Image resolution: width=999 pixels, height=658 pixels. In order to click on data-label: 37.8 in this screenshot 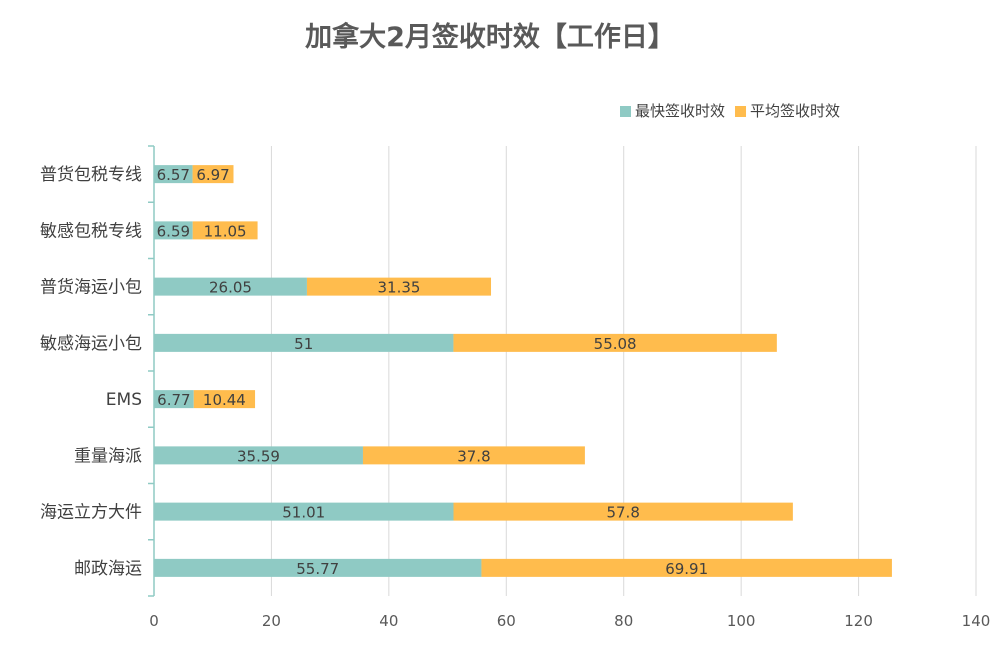, I will do `click(473, 456)`.